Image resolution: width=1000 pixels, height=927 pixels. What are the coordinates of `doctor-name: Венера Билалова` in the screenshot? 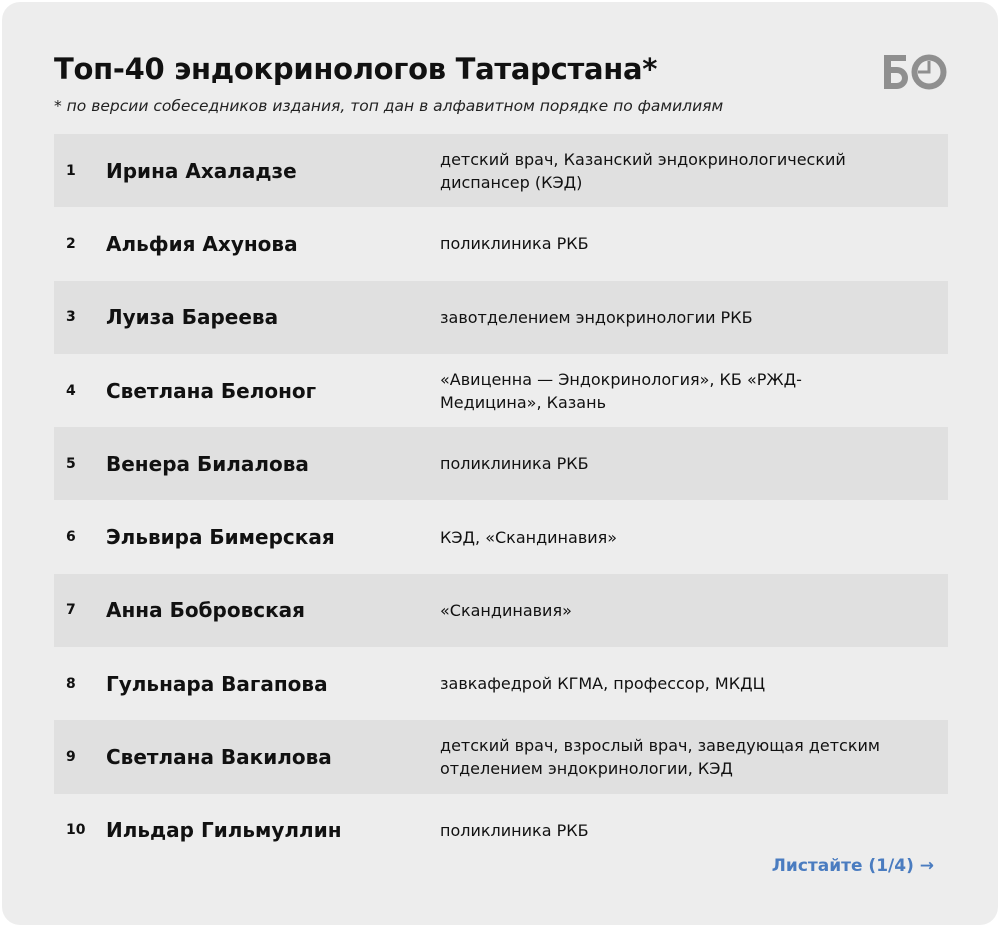 It's located at (207, 463).